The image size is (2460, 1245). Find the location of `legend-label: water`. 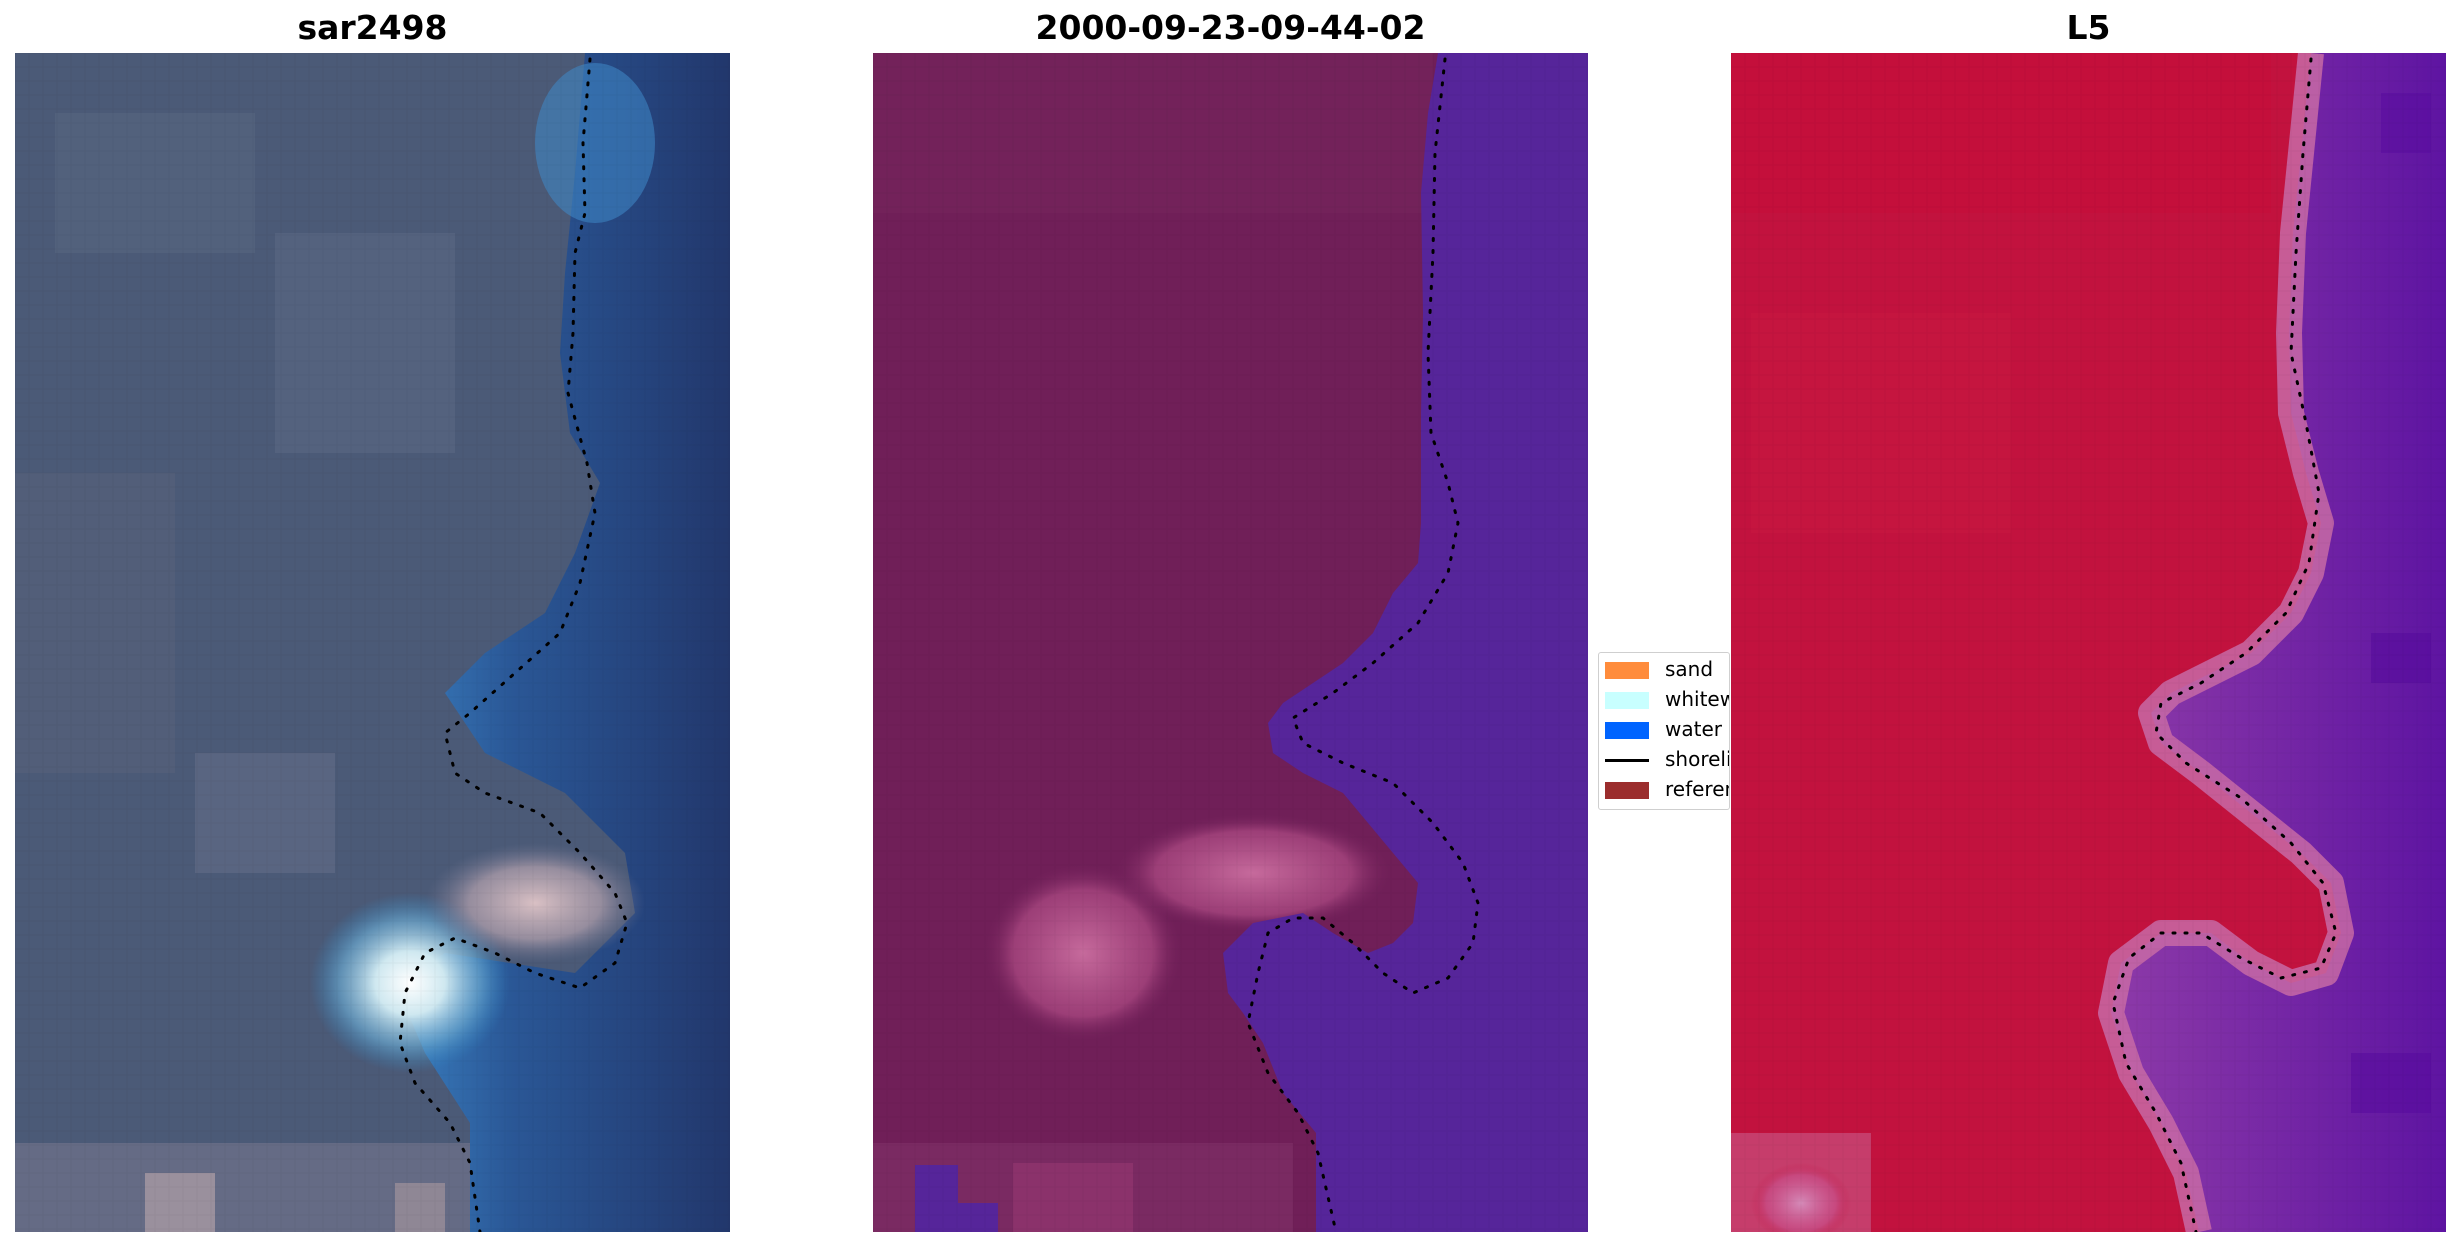

legend-label: water is located at coordinates (1693, 729).